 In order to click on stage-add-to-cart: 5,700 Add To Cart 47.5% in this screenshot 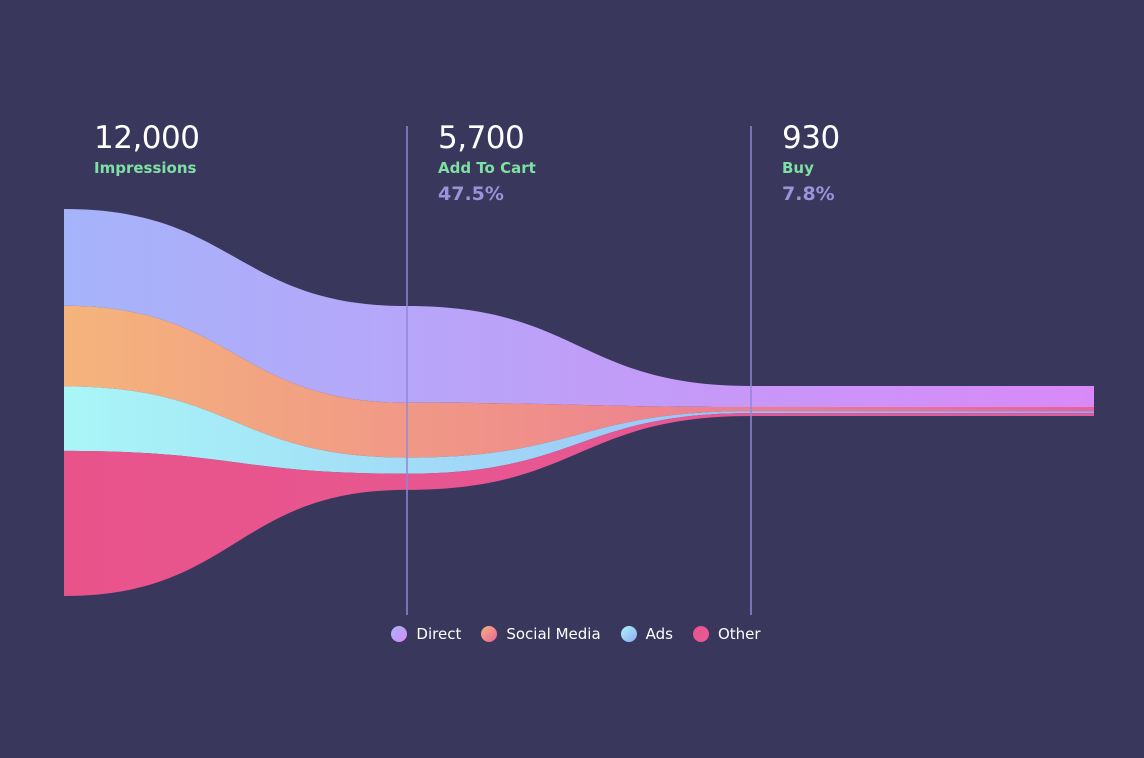, I will do `click(487, 162)`.